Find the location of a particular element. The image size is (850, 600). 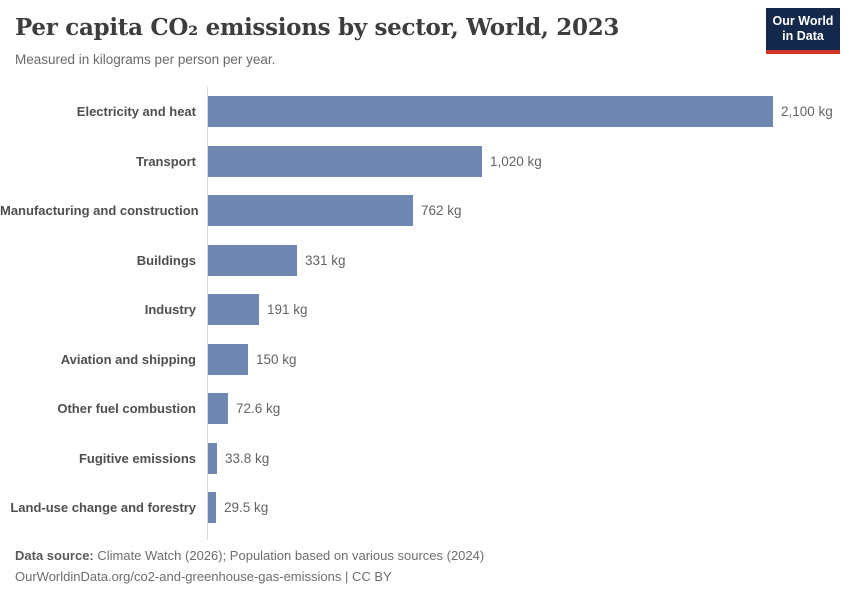

value-label: 33.8 kg is located at coordinates (247, 458).